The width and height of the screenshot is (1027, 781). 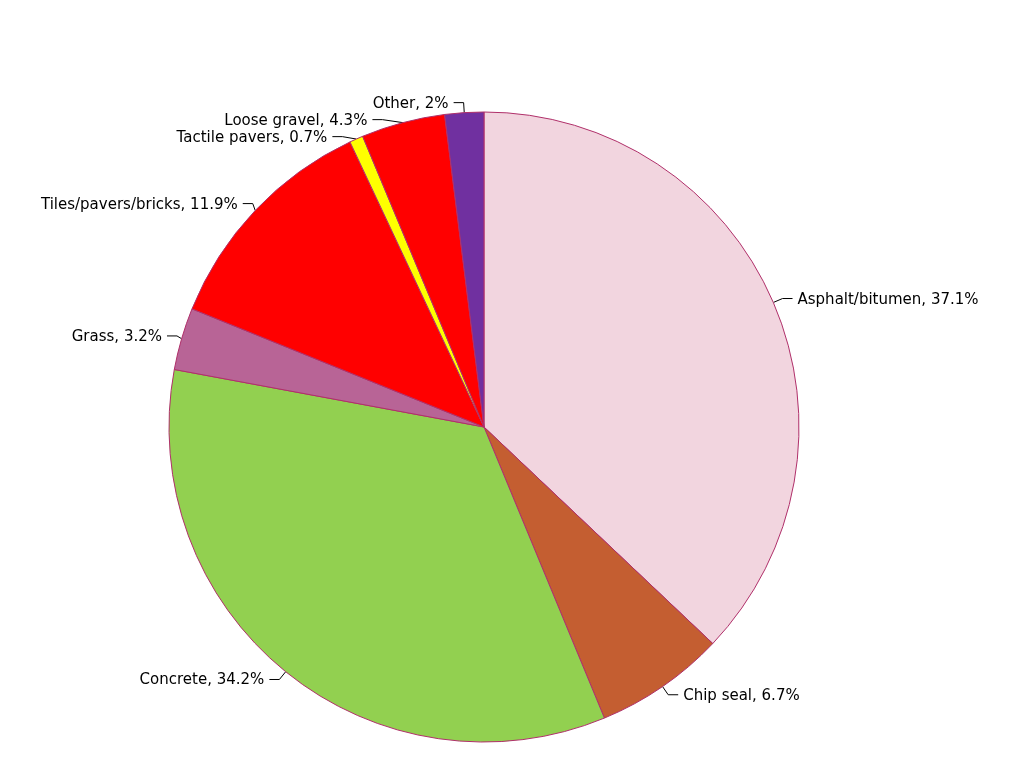 I want to click on slice-label: Tiles/pavers/bricks, 11.9%, so click(x=138, y=203).